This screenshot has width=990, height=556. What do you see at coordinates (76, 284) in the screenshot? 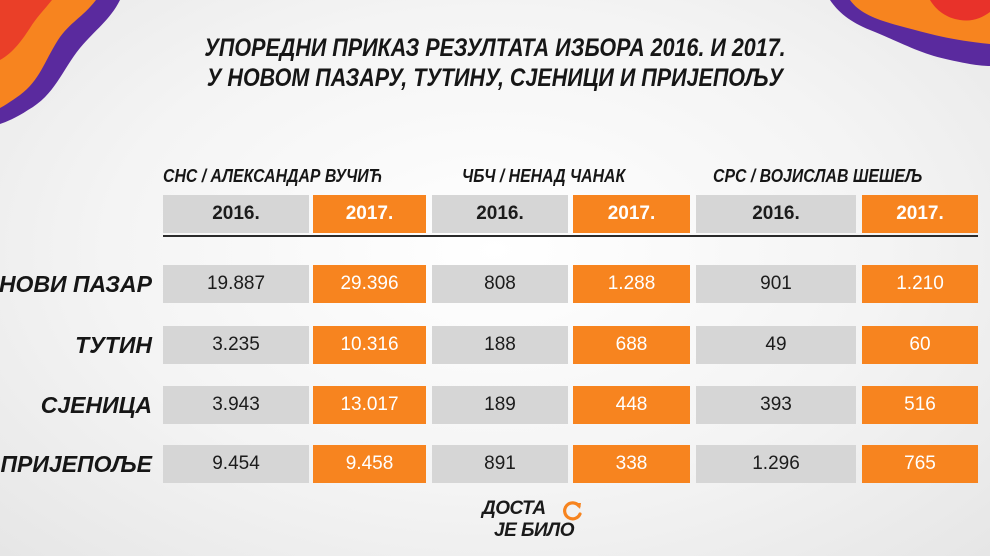
I see `row-label-novi-pazar: НОВИ ПАЗАР` at bounding box center [76, 284].